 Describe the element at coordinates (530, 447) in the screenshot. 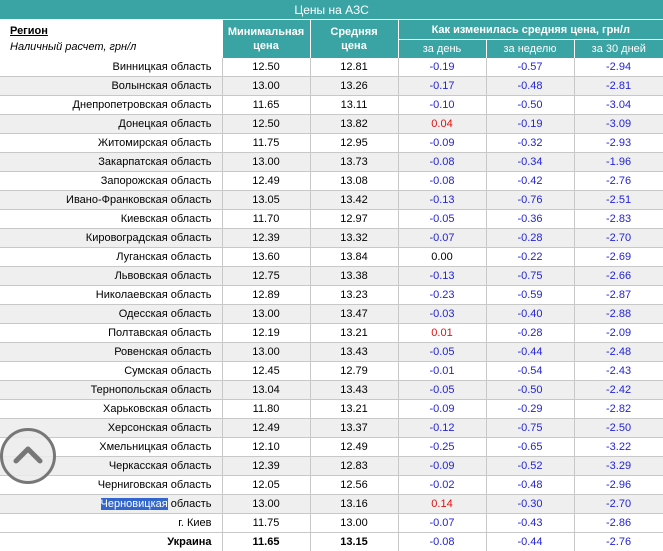

I see `week-change-cell: -0.65` at that location.